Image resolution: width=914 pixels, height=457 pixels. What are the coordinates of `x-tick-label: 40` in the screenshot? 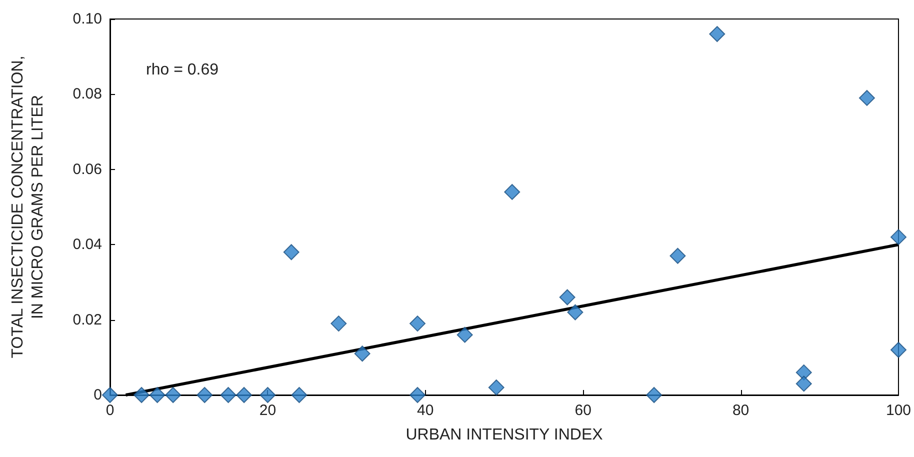 It's located at (425, 410).